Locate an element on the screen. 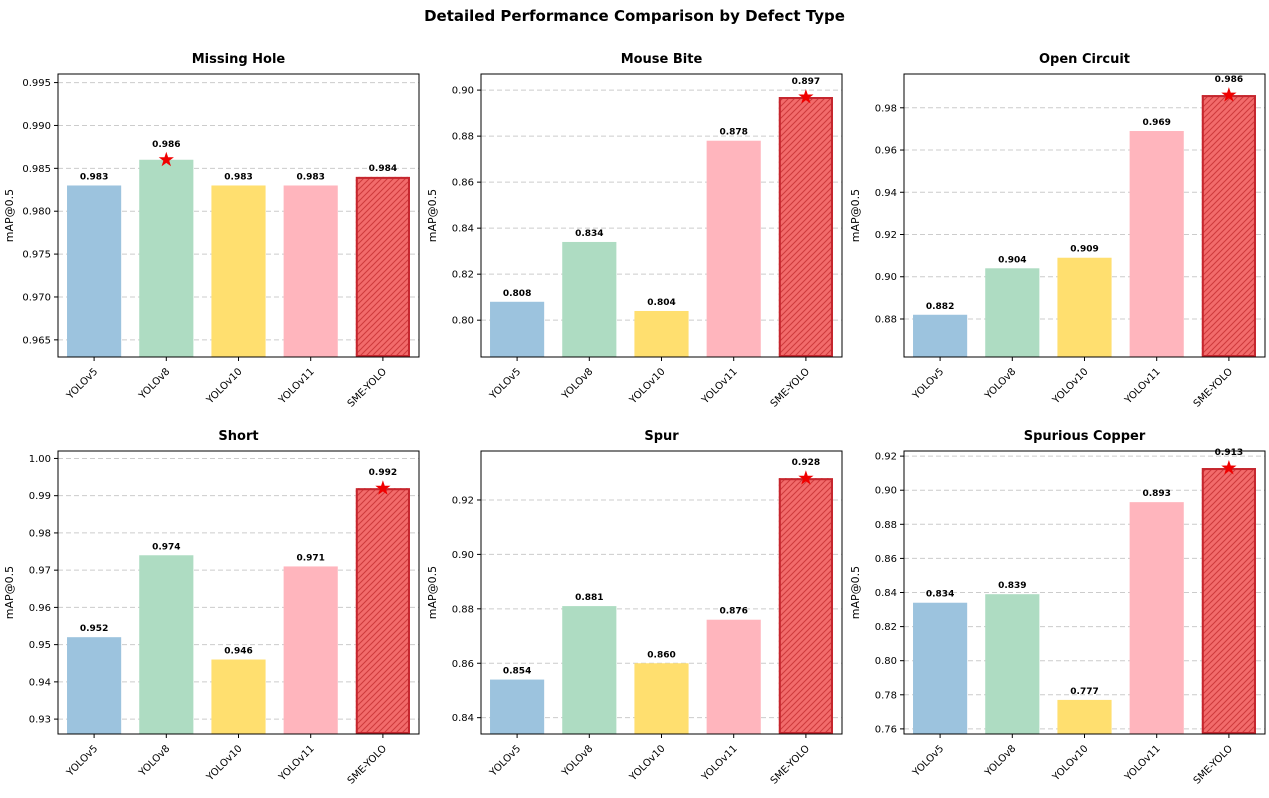 Image resolution: width=1269 pixels, height=798 pixels. y-tick-label: 0.970 is located at coordinates (36, 297).